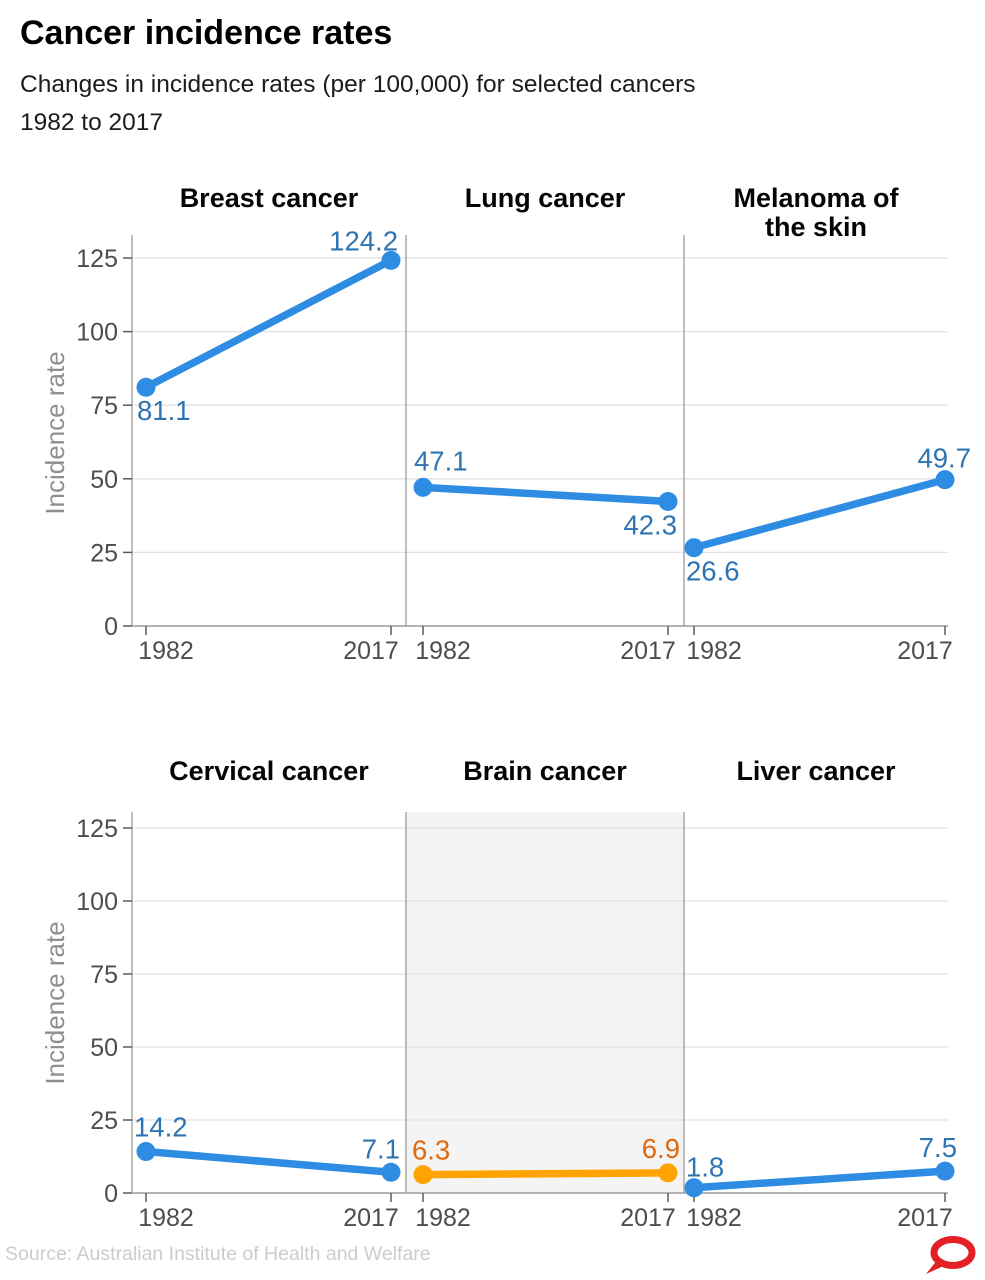 The height and width of the screenshot is (1280, 985). Describe the element at coordinates (938, 1147) in the screenshot. I see `value-label: 7.5` at that location.